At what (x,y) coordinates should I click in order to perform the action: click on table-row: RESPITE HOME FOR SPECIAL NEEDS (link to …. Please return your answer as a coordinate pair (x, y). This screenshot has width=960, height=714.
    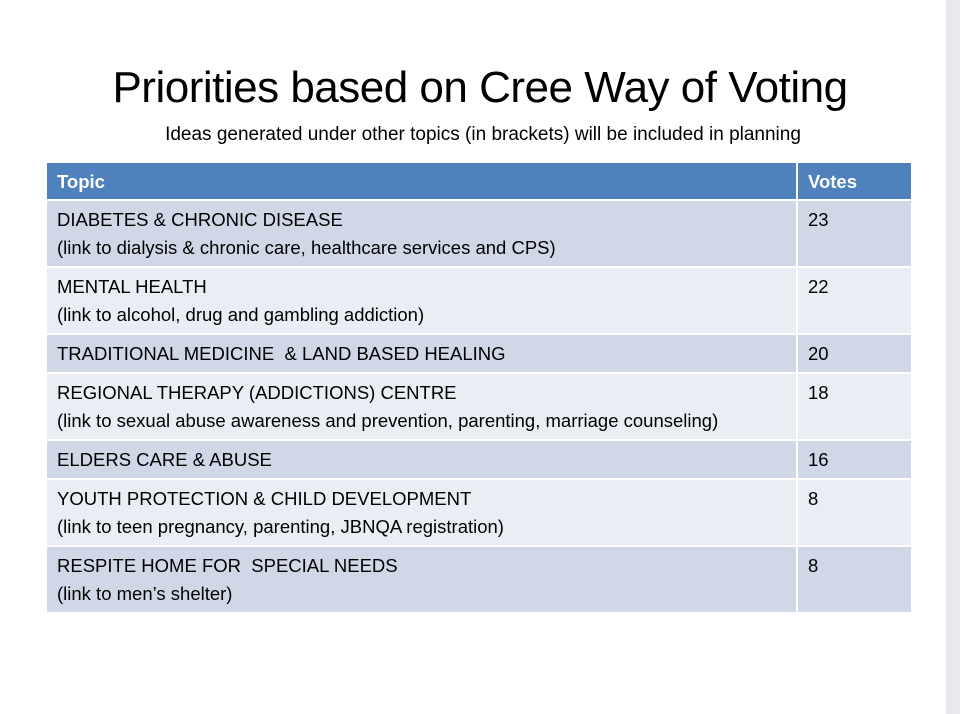
    Looking at the image, I should click on (479, 578).